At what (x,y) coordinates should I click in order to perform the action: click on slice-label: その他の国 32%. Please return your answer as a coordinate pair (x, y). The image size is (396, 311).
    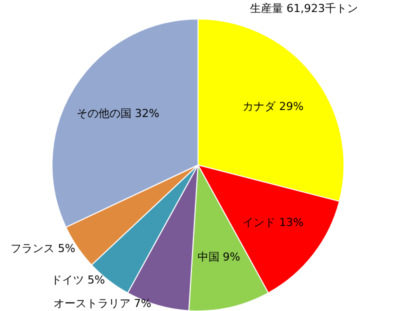
    Looking at the image, I should click on (118, 113).